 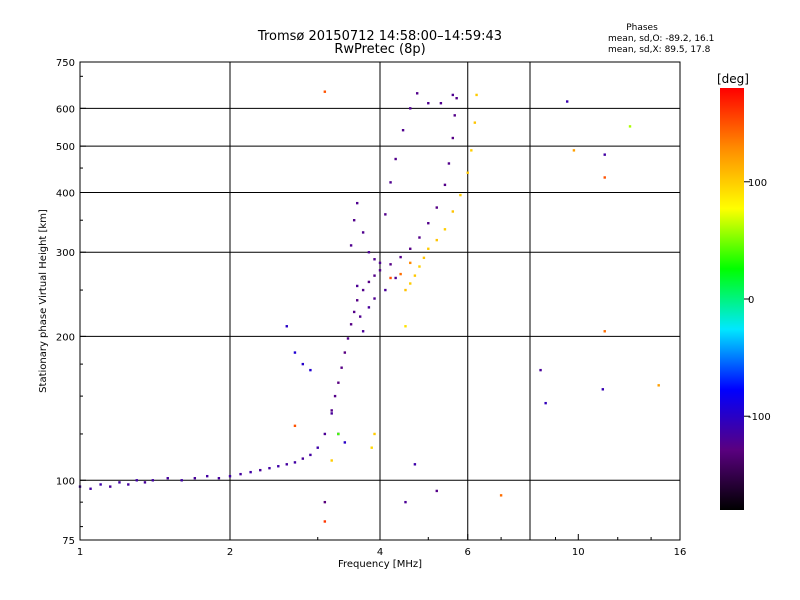 What do you see at coordinates (65, 481) in the screenshot?
I see `y-tick-label: 100` at bounding box center [65, 481].